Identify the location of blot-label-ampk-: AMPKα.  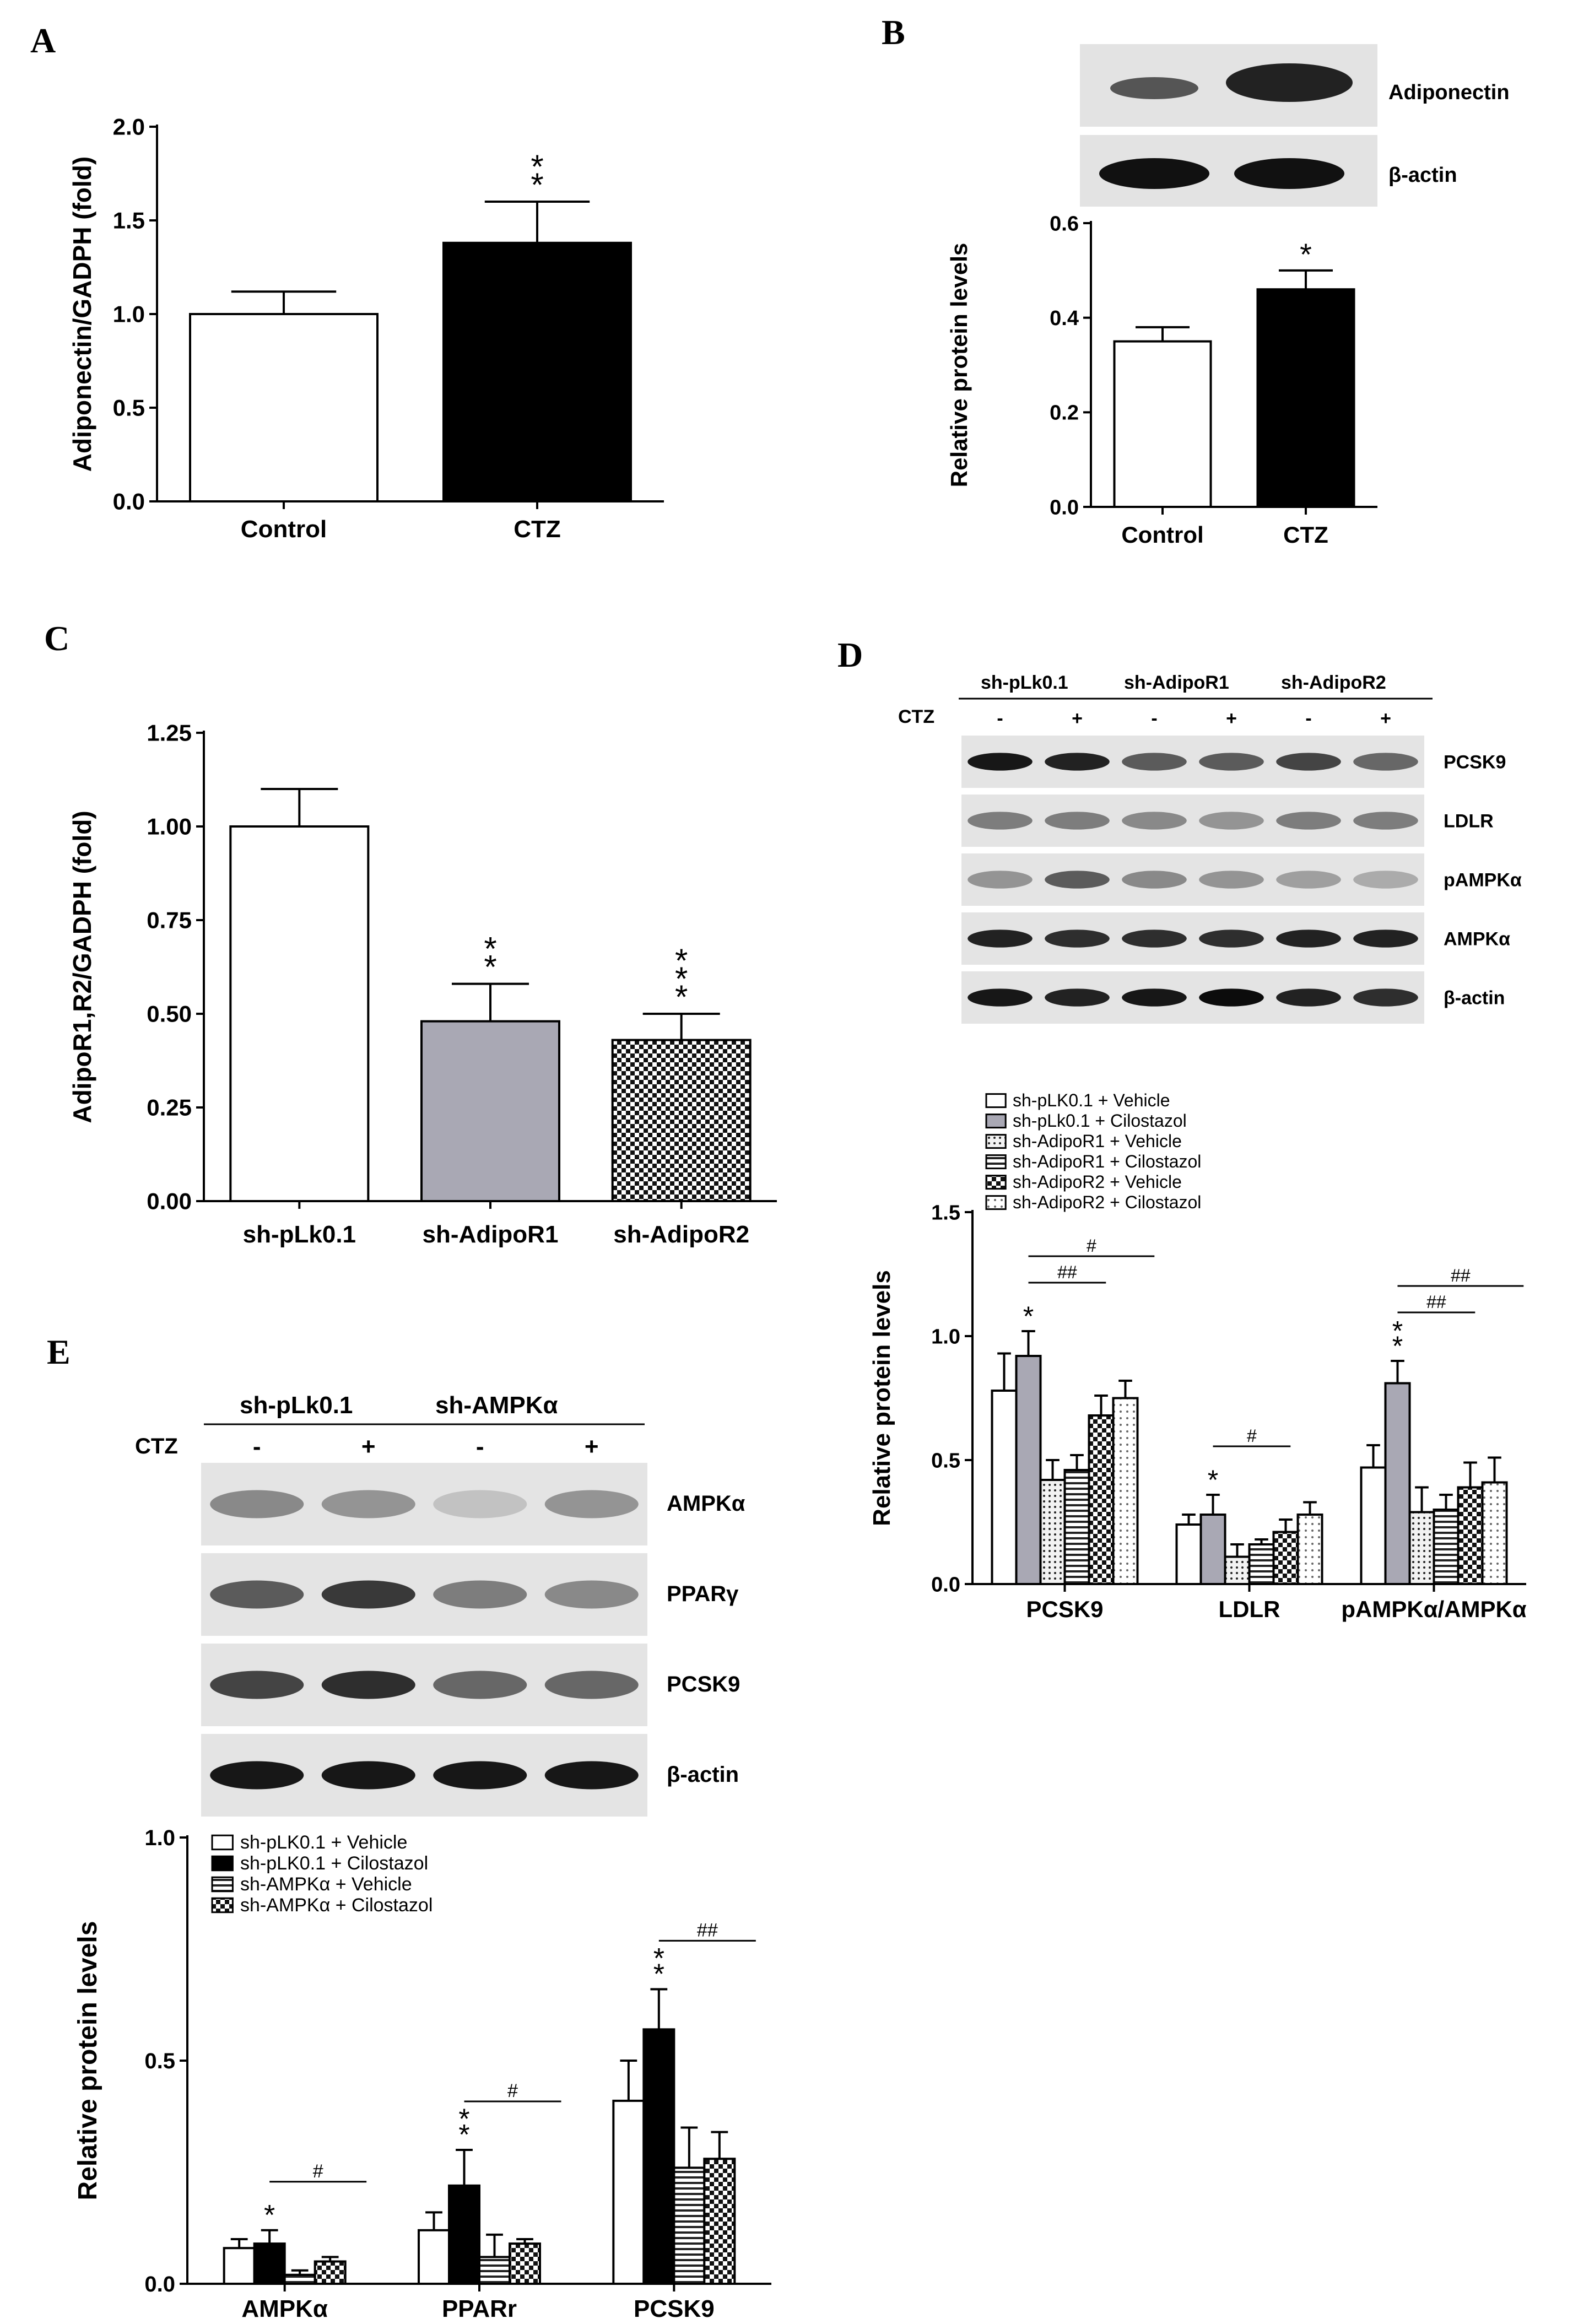
(1477, 939).